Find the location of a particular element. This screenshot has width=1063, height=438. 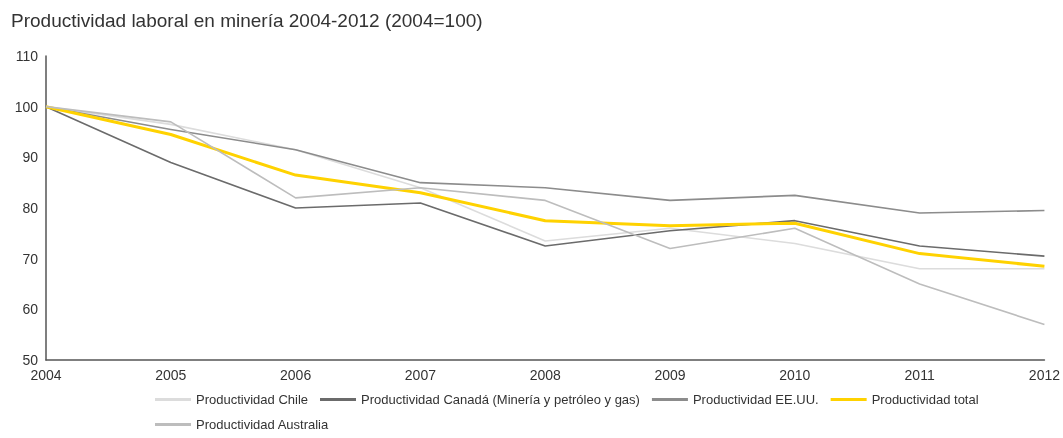

x-tick-label: 2005 is located at coordinates (171, 375).